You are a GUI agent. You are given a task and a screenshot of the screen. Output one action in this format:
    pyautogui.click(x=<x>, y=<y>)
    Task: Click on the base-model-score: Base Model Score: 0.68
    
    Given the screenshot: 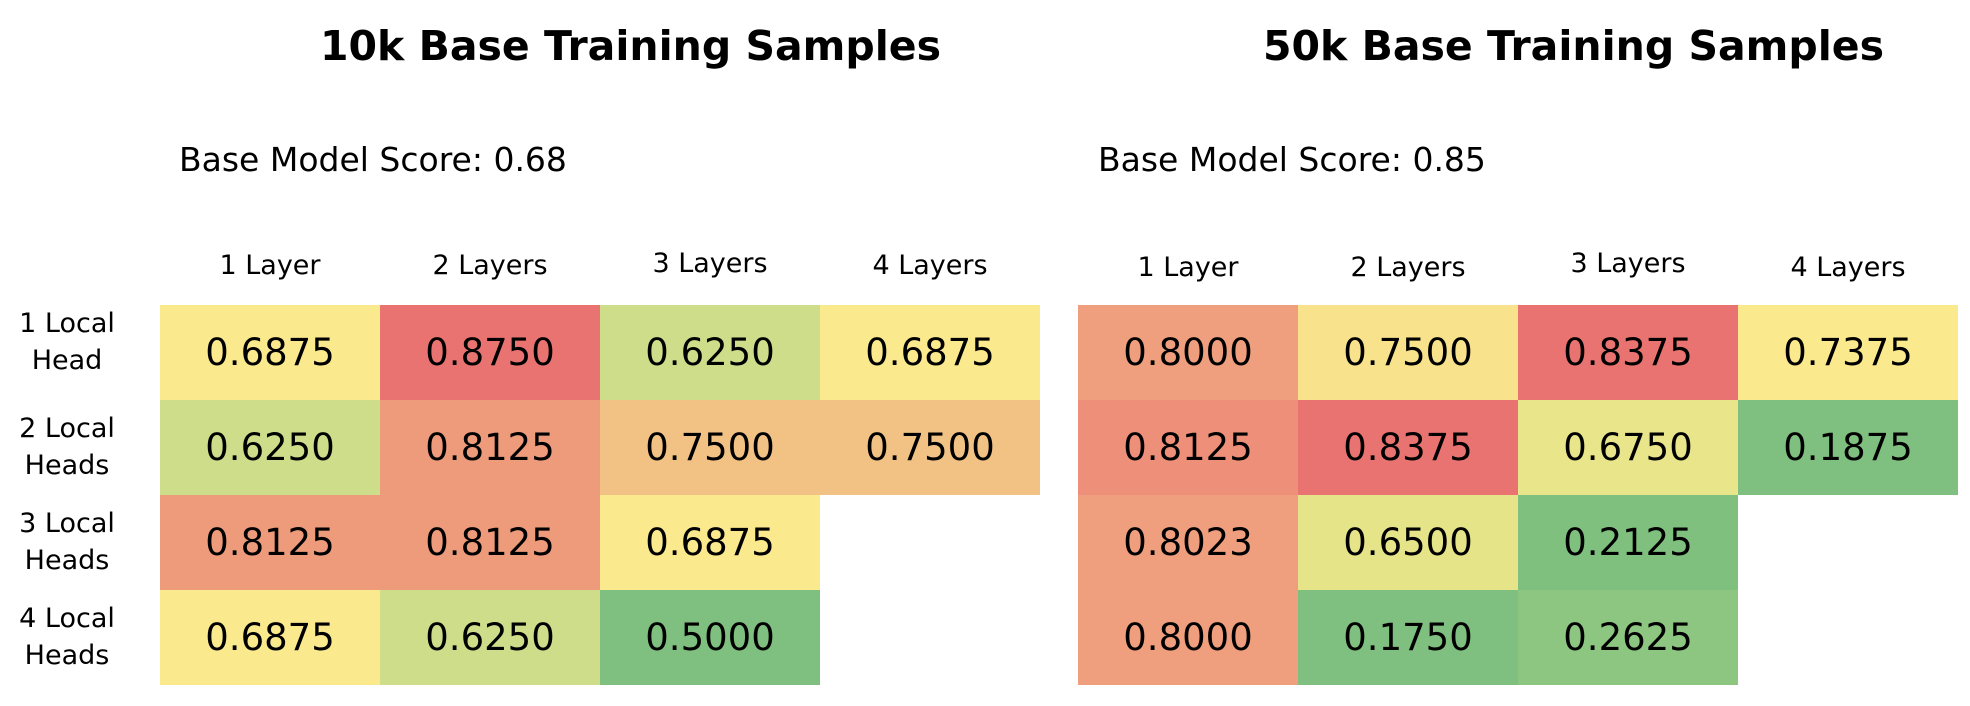 What is the action you would take?
    pyautogui.click(x=373, y=159)
    